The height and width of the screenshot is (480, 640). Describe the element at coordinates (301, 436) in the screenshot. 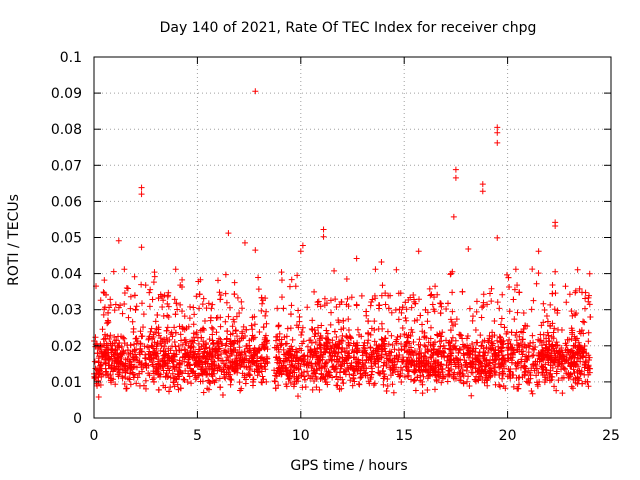

I see `x-tick-label: 10` at that location.